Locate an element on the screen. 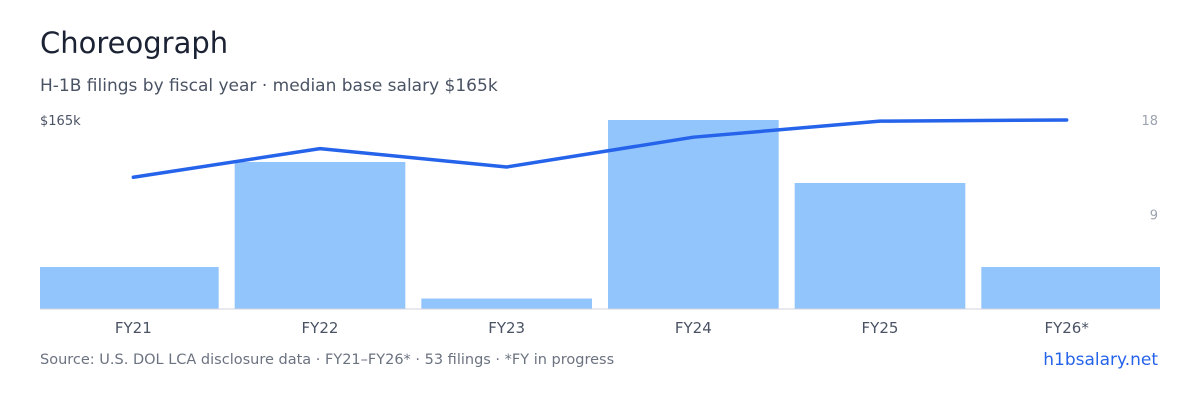  bar-FY22 is located at coordinates (320, 235).